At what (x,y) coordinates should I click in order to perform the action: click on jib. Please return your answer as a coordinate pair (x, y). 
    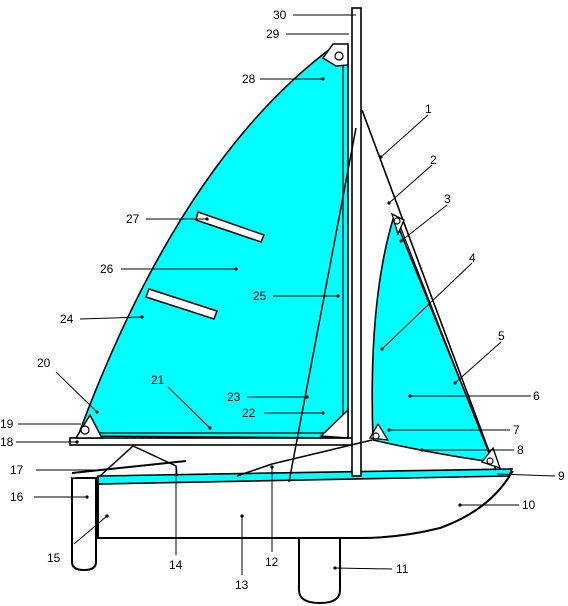
    Looking at the image, I should click on (433, 338).